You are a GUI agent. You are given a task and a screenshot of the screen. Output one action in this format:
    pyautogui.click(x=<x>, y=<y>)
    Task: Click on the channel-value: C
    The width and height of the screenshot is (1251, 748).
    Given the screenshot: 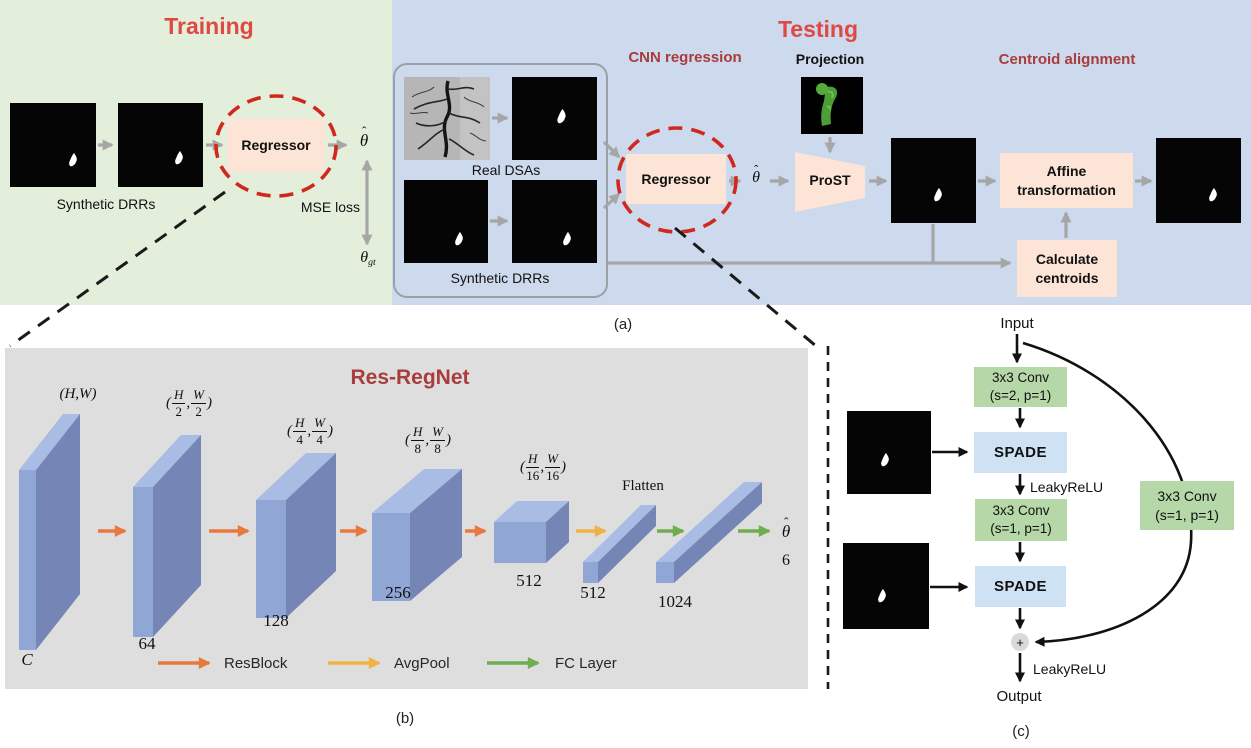 What is the action you would take?
    pyautogui.click(x=27, y=659)
    